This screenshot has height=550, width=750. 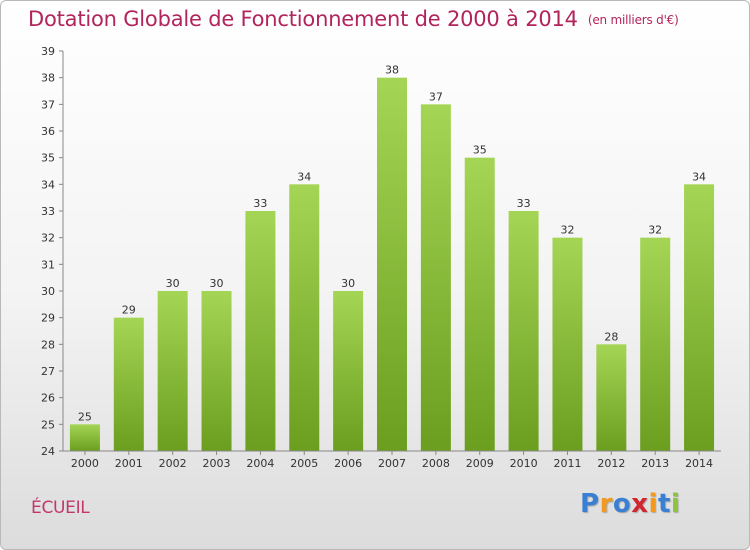 What do you see at coordinates (48, 424) in the screenshot?
I see `y-tick-label: 25` at bounding box center [48, 424].